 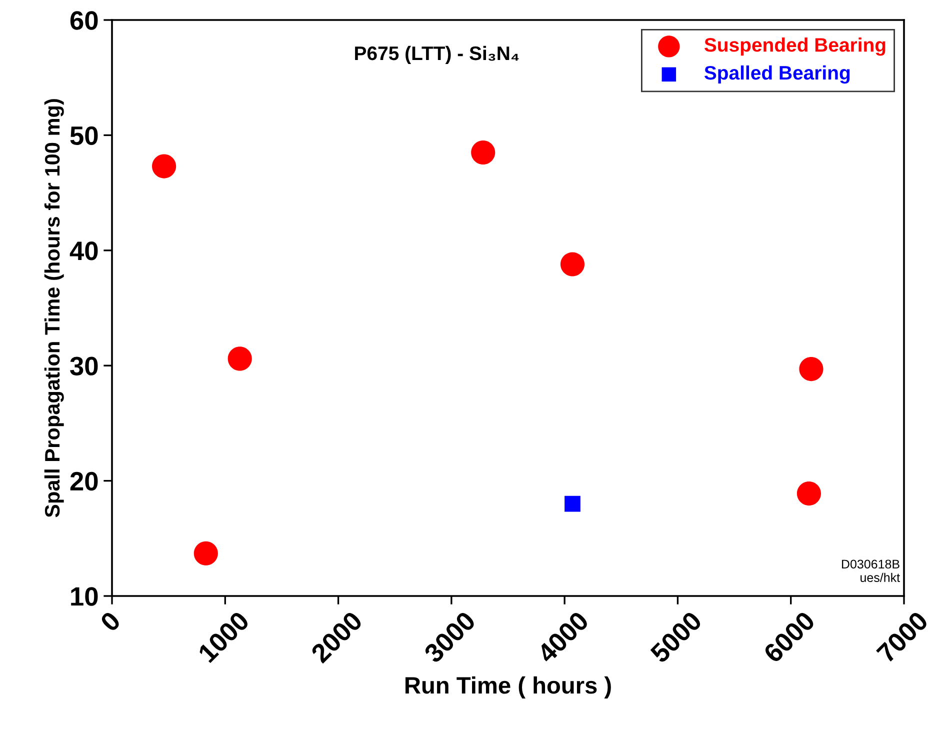 What do you see at coordinates (54, 308) in the screenshot?
I see `y-axis-title: Spall Propagation Time (hours for 100 mg)` at bounding box center [54, 308].